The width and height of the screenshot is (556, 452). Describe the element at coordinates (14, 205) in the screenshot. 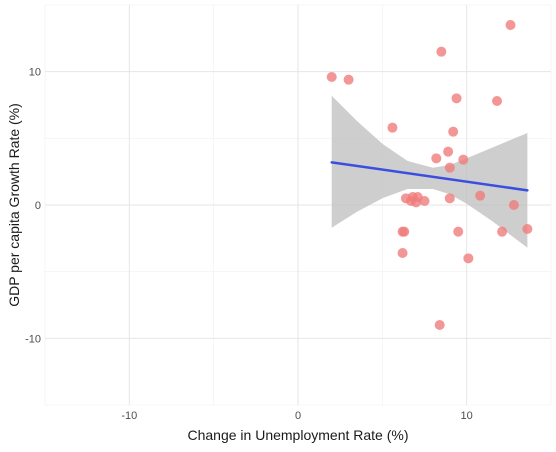

I see `y-axis-title: GDP per capita Growth Rate (%)` at that location.